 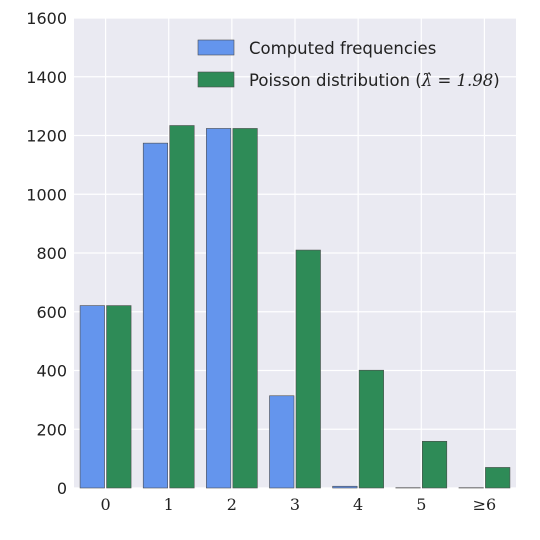 I want to click on legend-label-poisson-distribution: Poisson distribution (λ̂ = 1.98), so click(x=374, y=80).